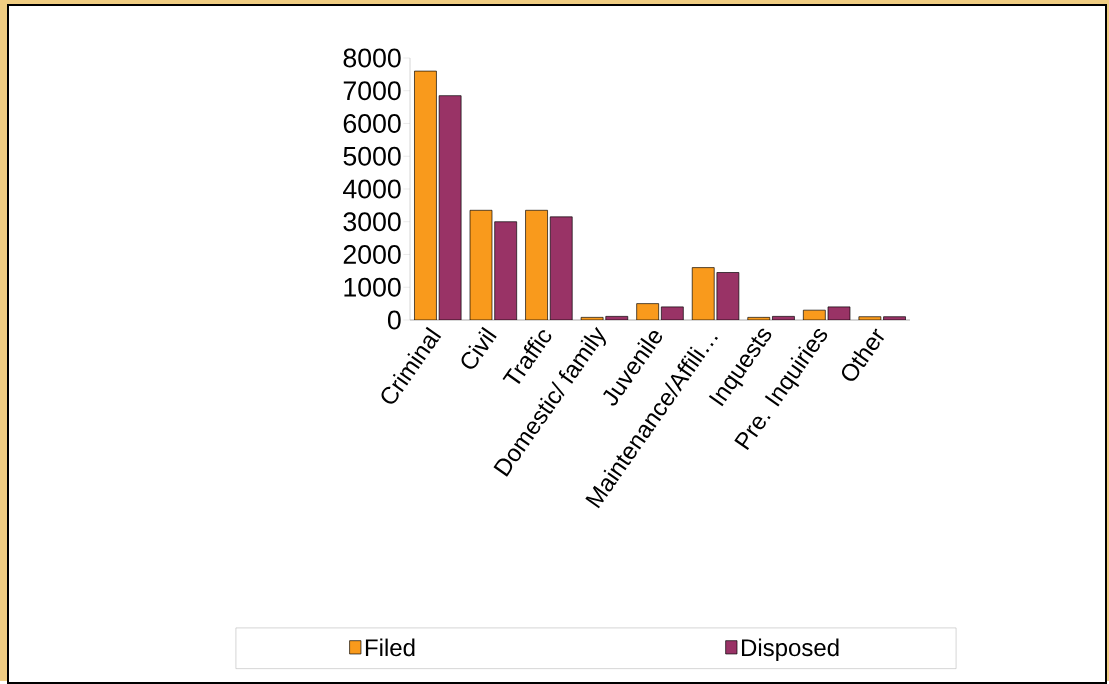  Describe the element at coordinates (790, 649) in the screenshot. I see `legend-label: Disposed` at that location.